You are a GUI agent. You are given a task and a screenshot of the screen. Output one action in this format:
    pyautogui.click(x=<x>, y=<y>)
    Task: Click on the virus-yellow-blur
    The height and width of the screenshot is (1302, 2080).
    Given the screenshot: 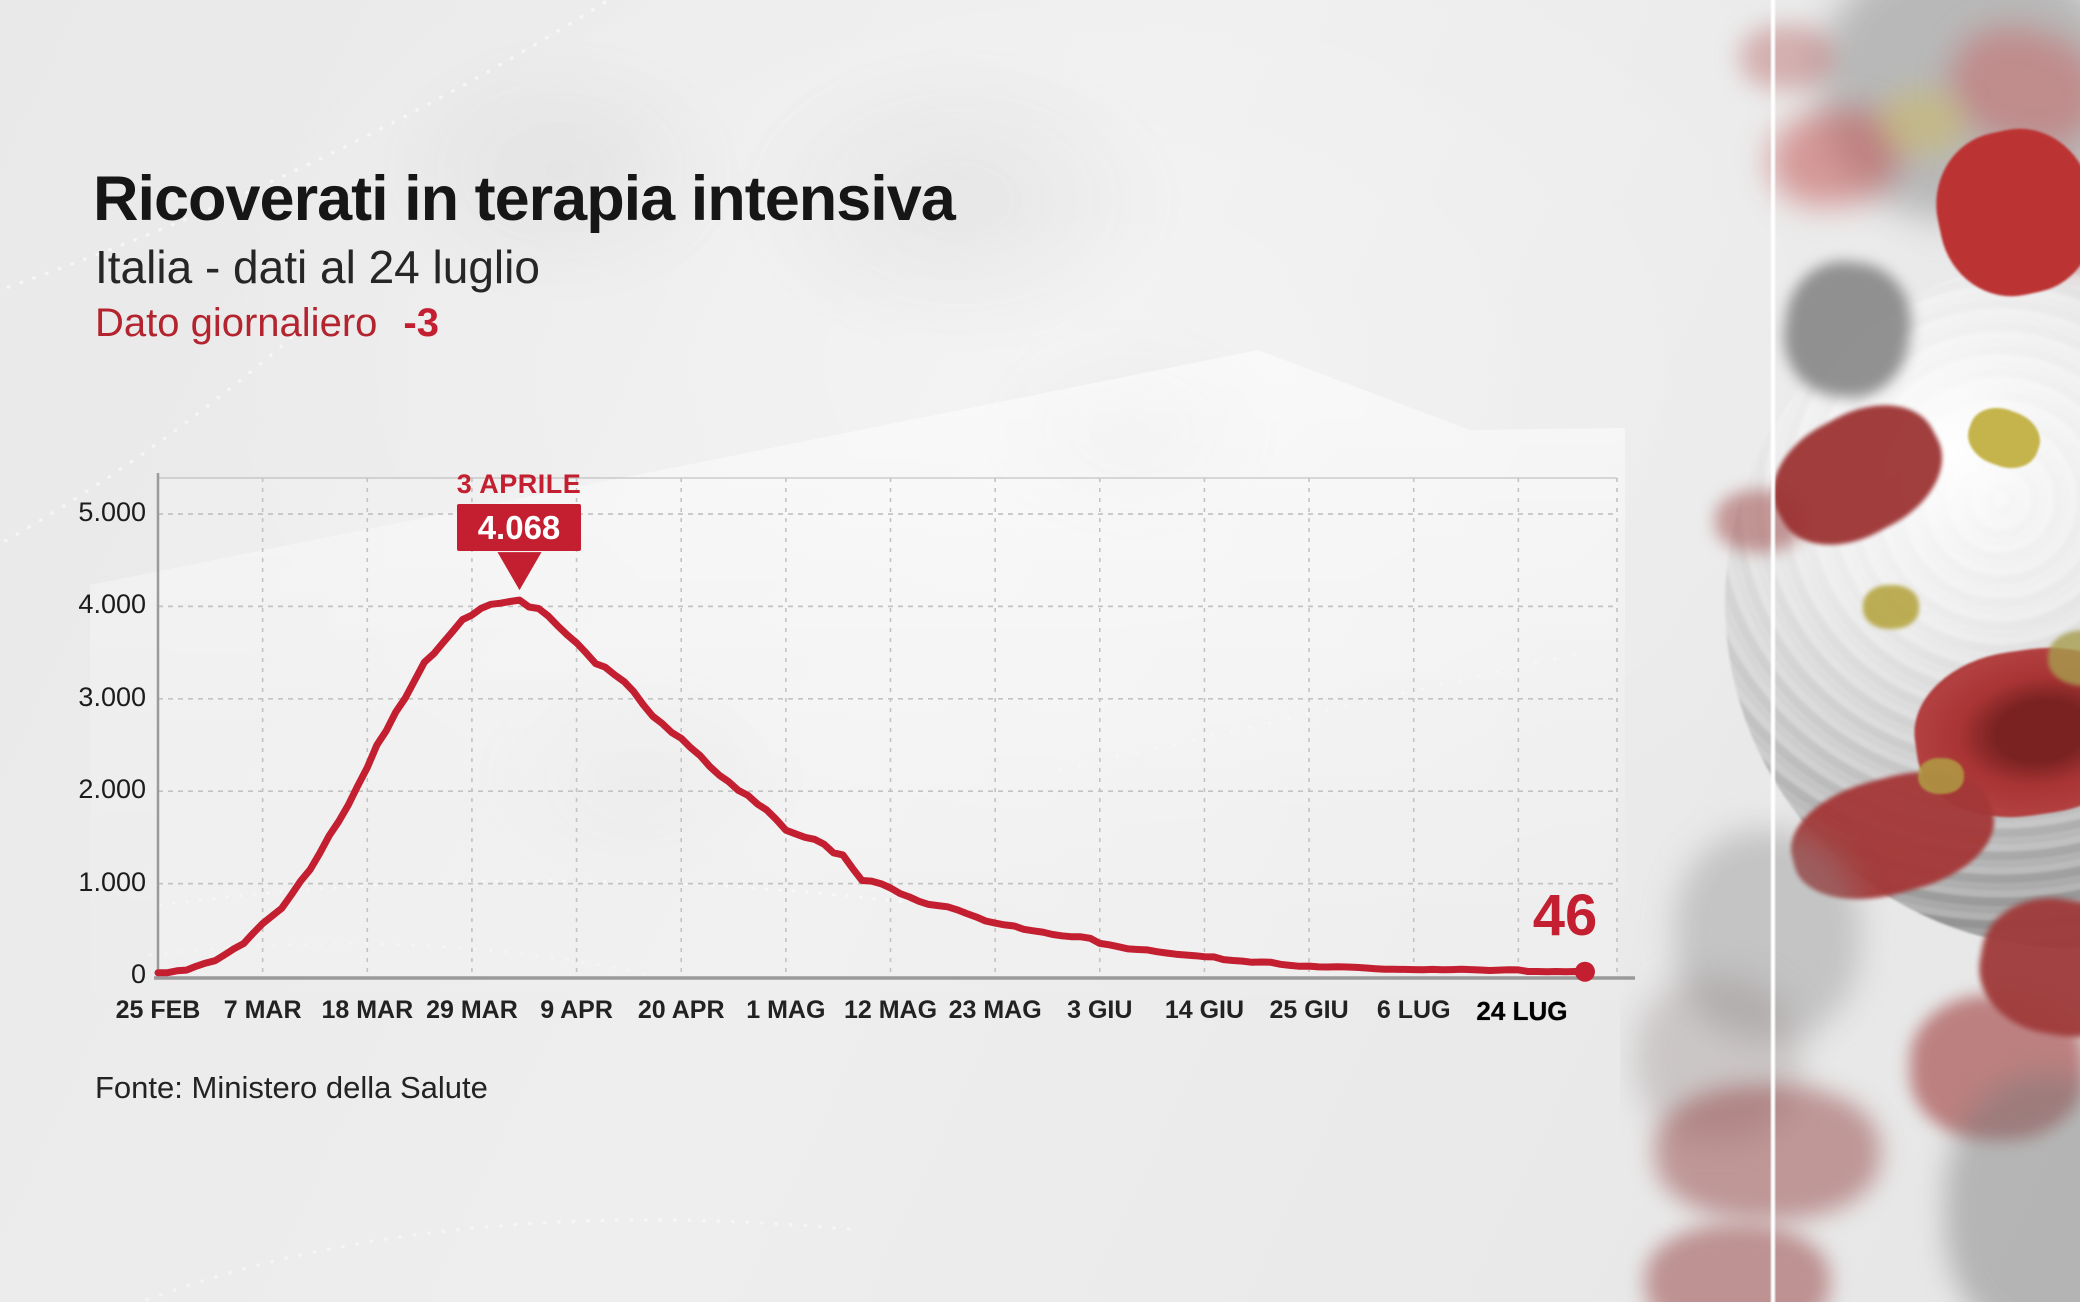 What is the action you would take?
    pyautogui.click(x=1922, y=122)
    